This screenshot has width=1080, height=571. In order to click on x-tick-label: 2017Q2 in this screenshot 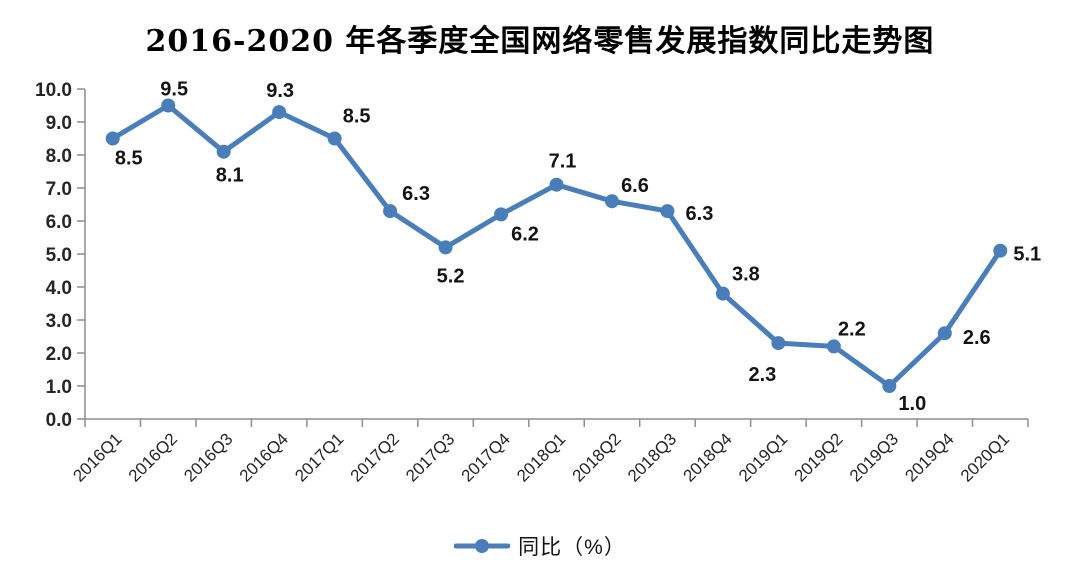, I will do `click(375, 457)`.